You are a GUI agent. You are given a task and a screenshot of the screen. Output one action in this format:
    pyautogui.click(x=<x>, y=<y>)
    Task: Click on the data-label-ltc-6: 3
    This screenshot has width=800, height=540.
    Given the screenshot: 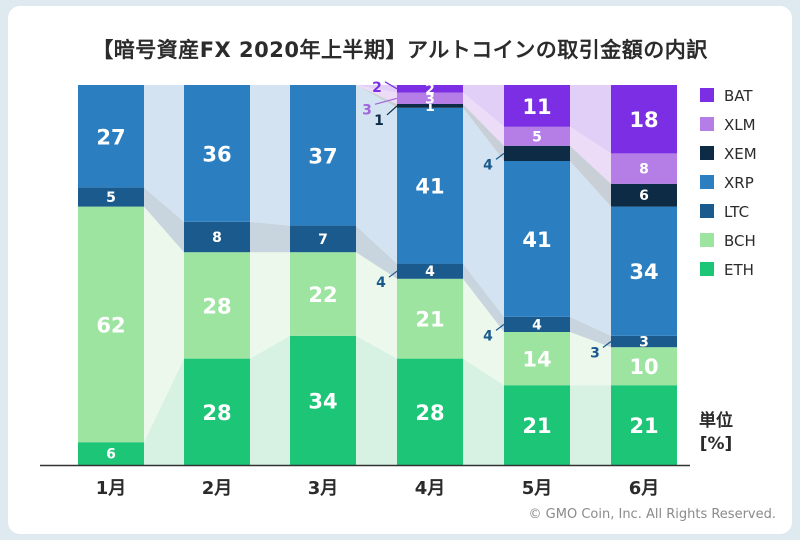 What is the action you would take?
    pyautogui.click(x=644, y=343)
    